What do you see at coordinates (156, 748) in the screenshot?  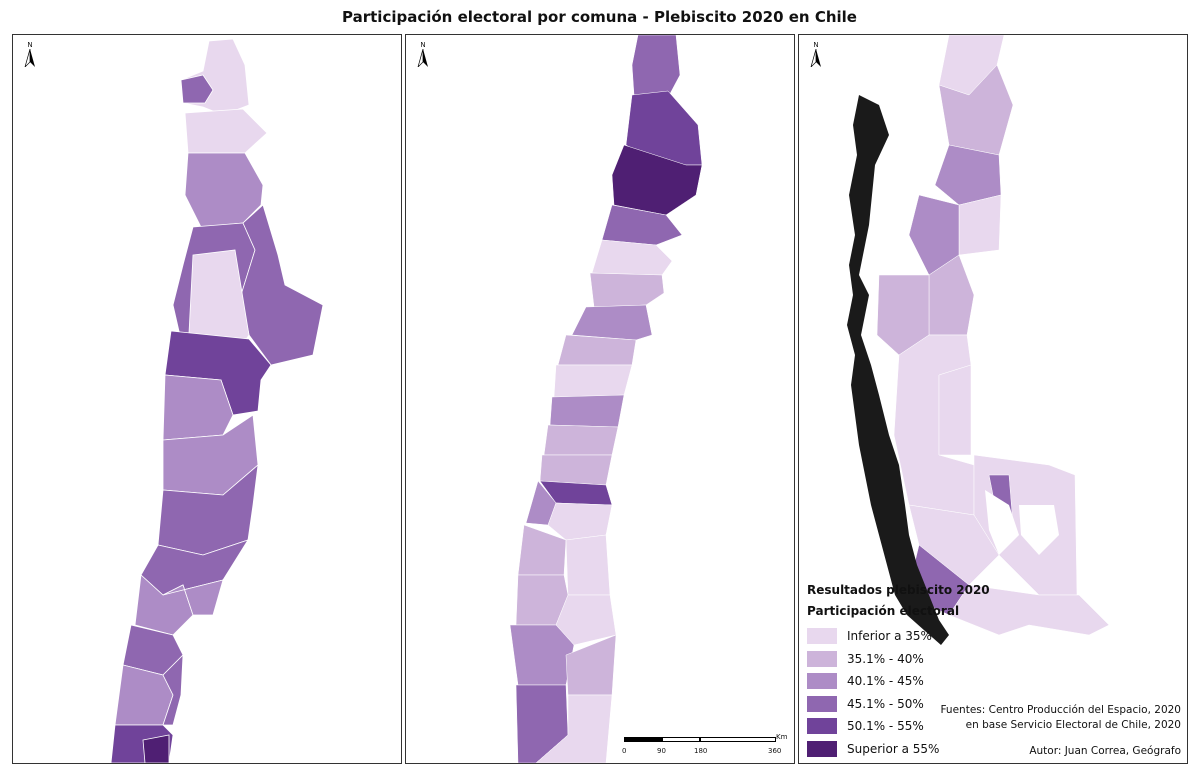 I see `region-petorca` at bounding box center [156, 748].